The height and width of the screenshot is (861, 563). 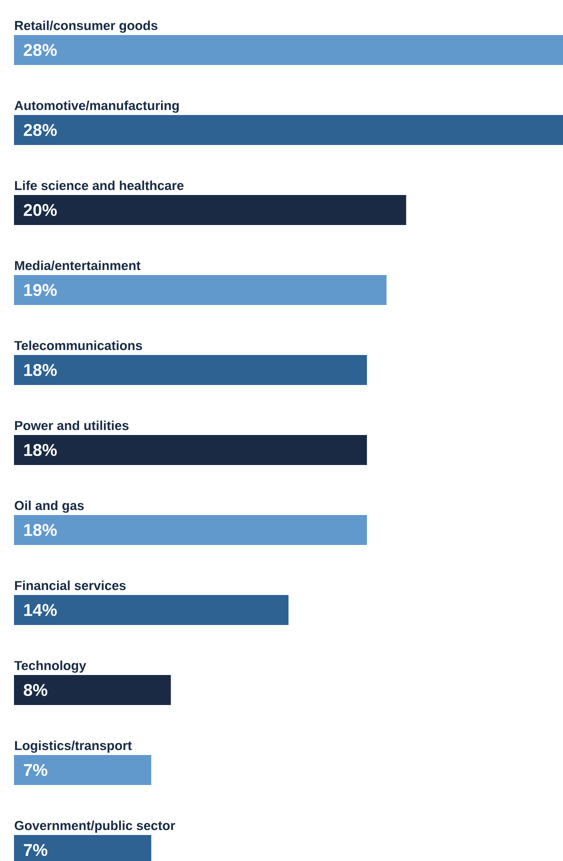 I want to click on y-tick-label: Power and utilities, so click(x=72, y=425).